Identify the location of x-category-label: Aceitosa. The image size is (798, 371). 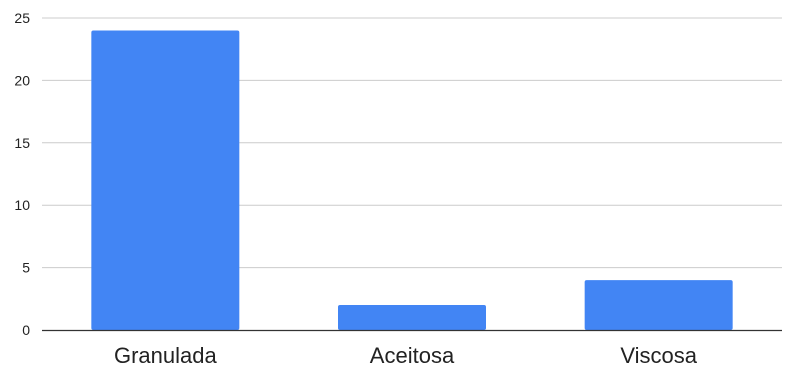
(412, 355).